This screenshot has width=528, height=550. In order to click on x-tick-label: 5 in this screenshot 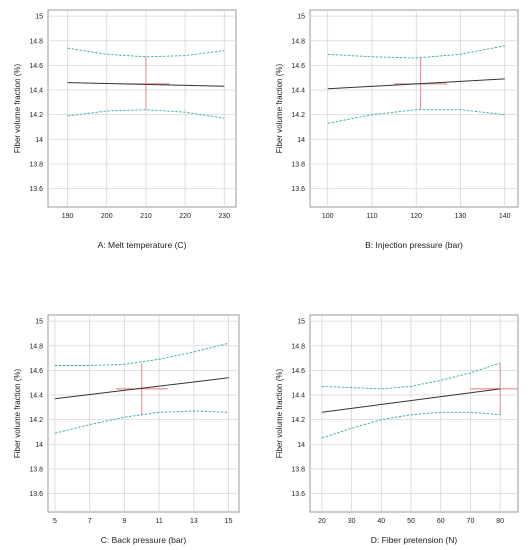, I will do `click(55, 521)`.